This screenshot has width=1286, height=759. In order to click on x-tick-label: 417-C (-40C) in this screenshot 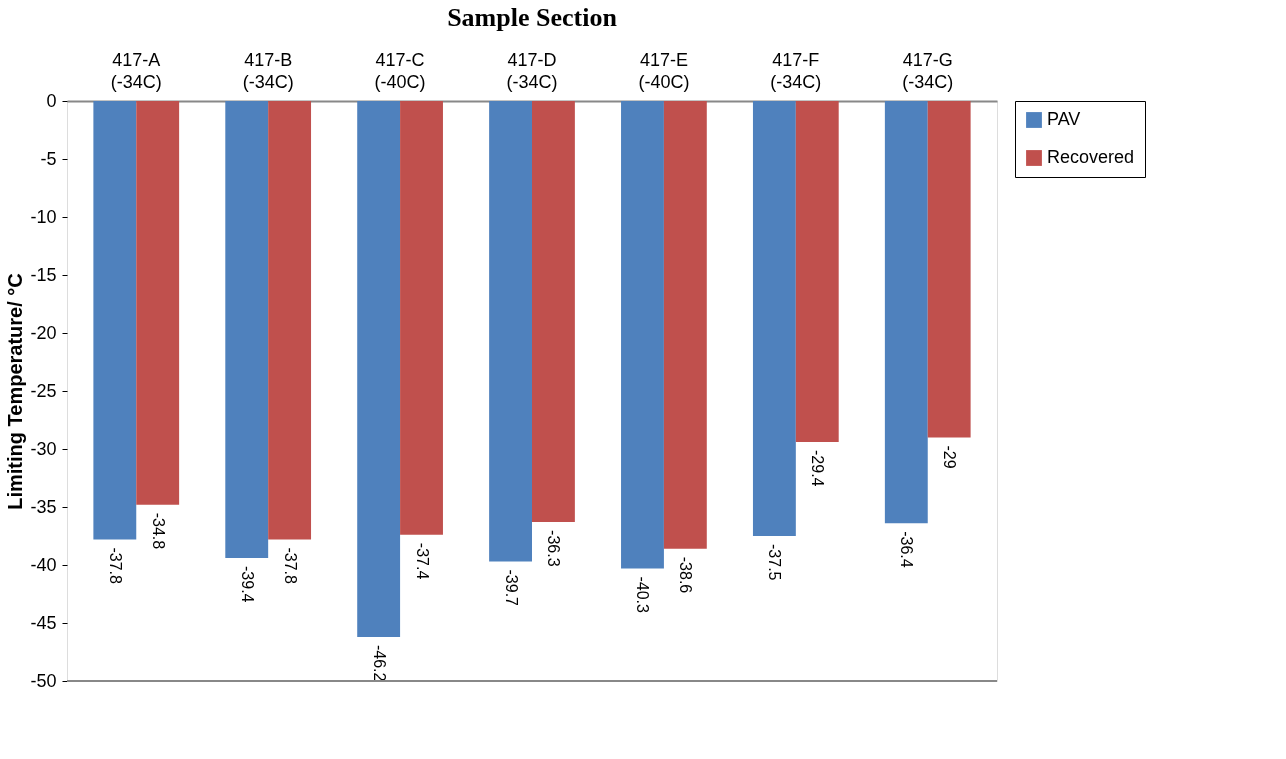, I will do `click(400, 70)`.